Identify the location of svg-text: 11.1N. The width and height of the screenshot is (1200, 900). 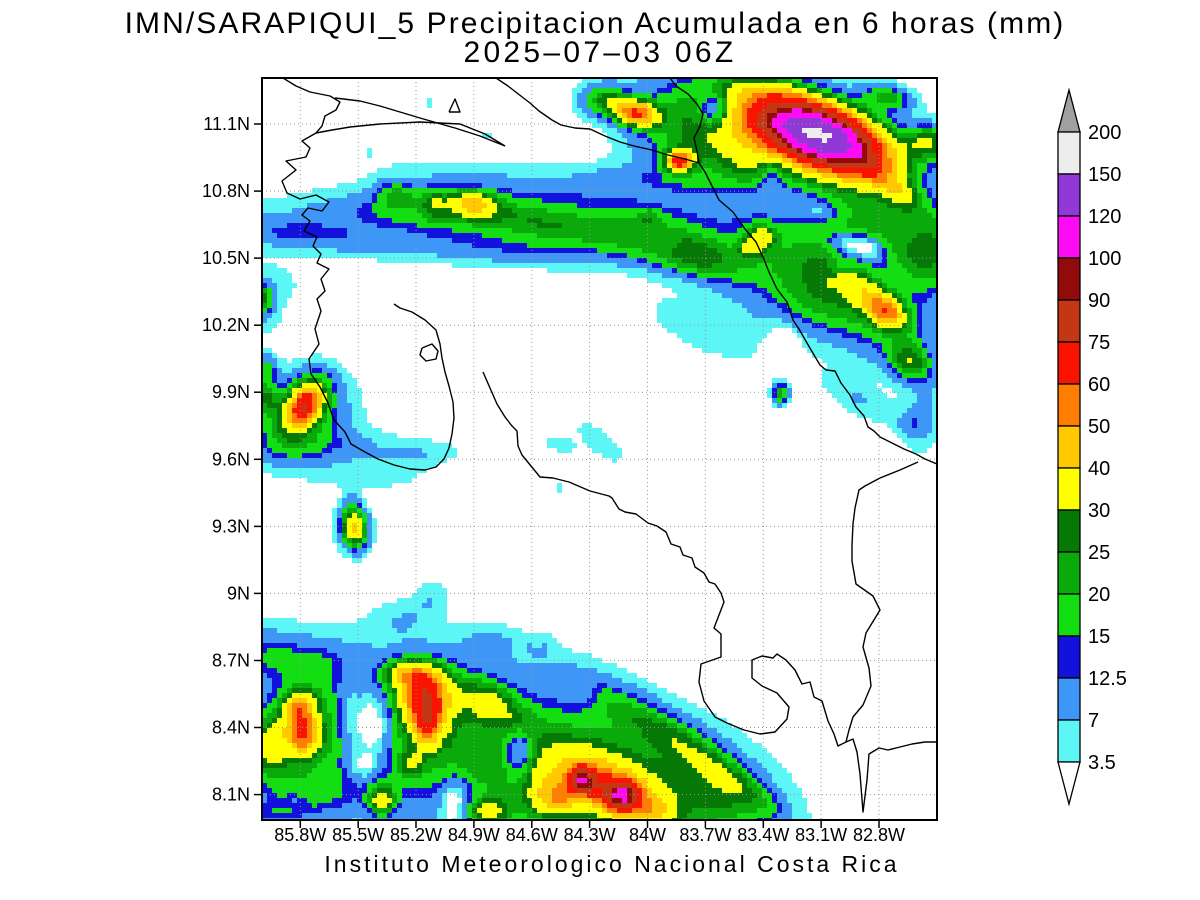
(226, 124).